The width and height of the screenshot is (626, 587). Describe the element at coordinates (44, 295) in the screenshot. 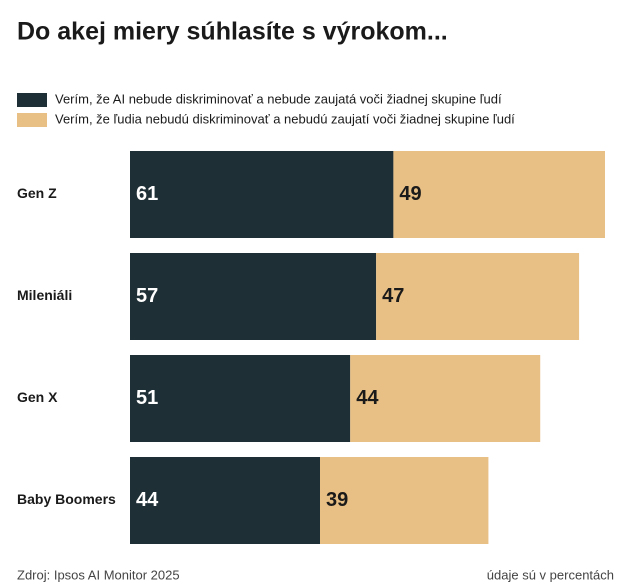

I see `category-label: Mileniáli` at that location.